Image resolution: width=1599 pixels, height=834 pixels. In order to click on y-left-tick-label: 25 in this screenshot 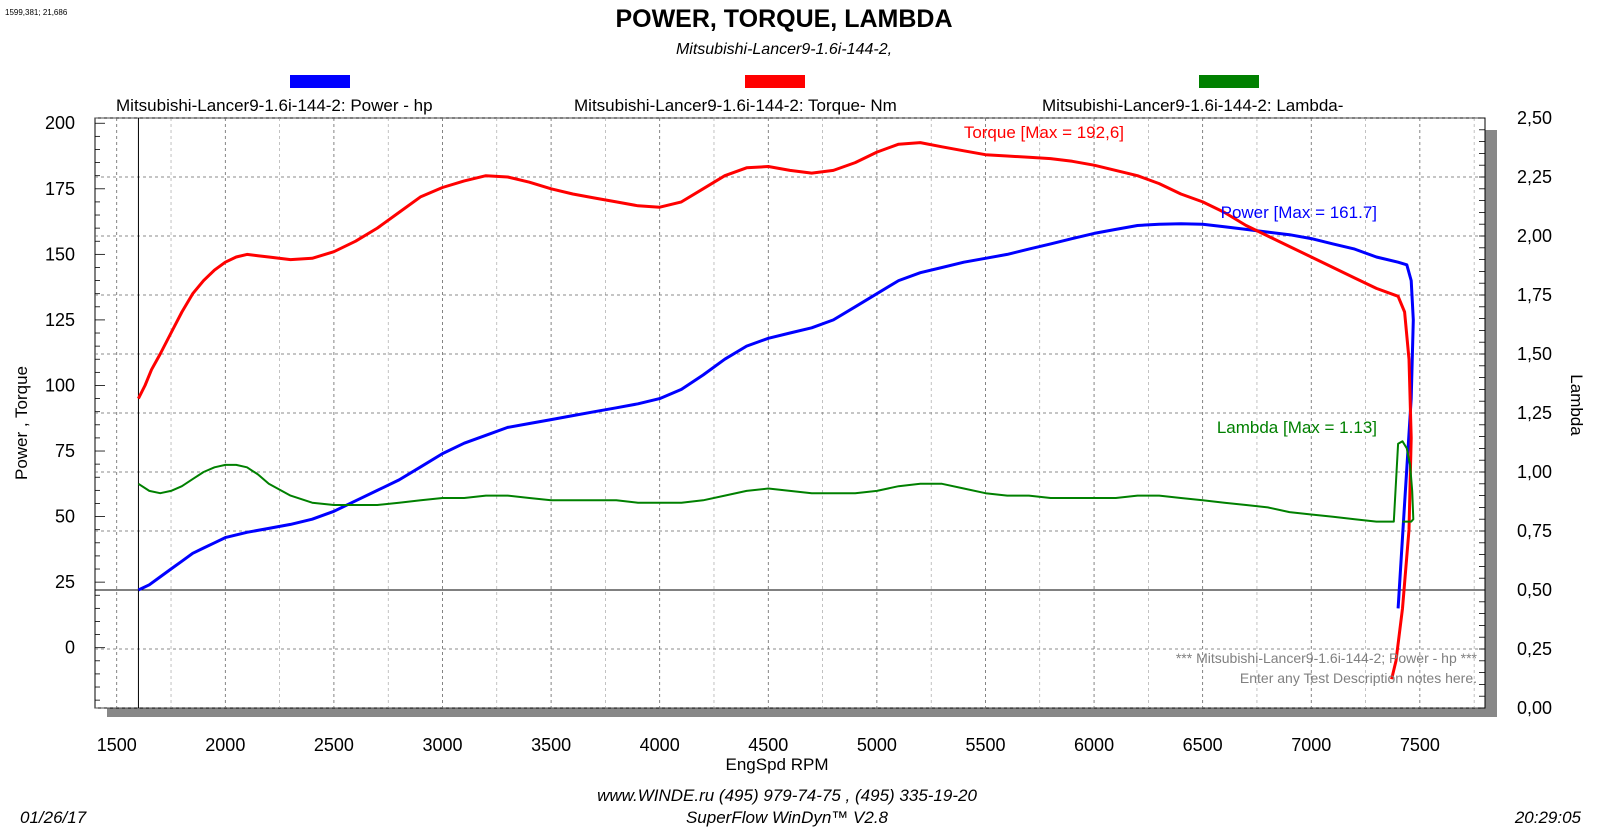, I will do `click(65, 582)`.